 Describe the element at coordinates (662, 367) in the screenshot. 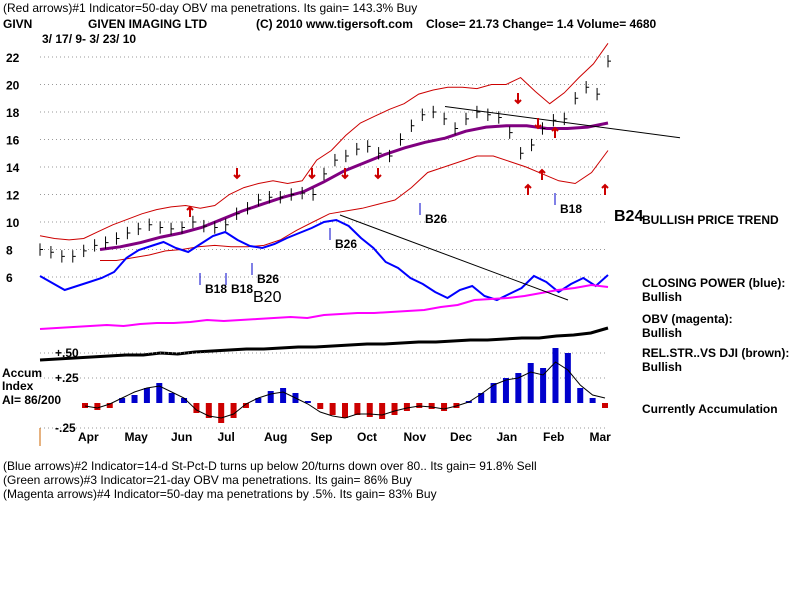

I see `rel-strength-status: Bullish` at that location.